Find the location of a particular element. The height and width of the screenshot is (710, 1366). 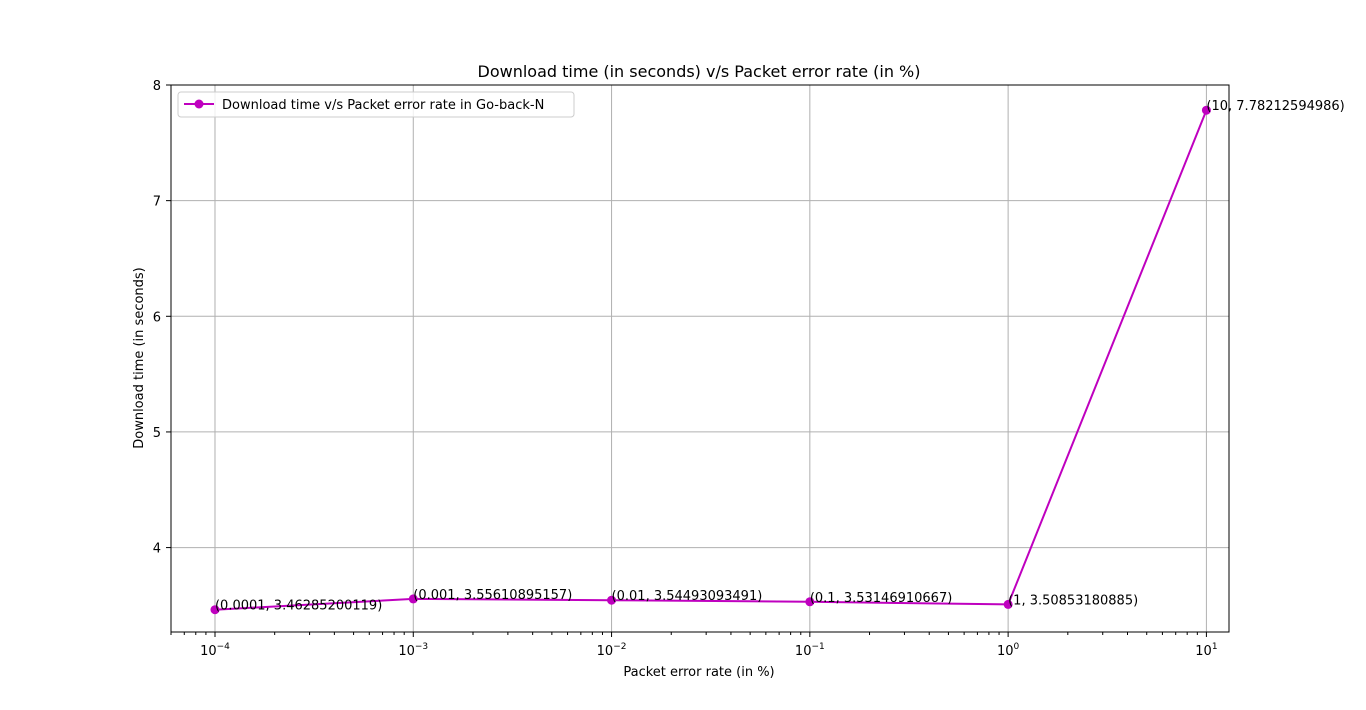

x-tick-label-exponent: −3 is located at coordinates (421, 647).